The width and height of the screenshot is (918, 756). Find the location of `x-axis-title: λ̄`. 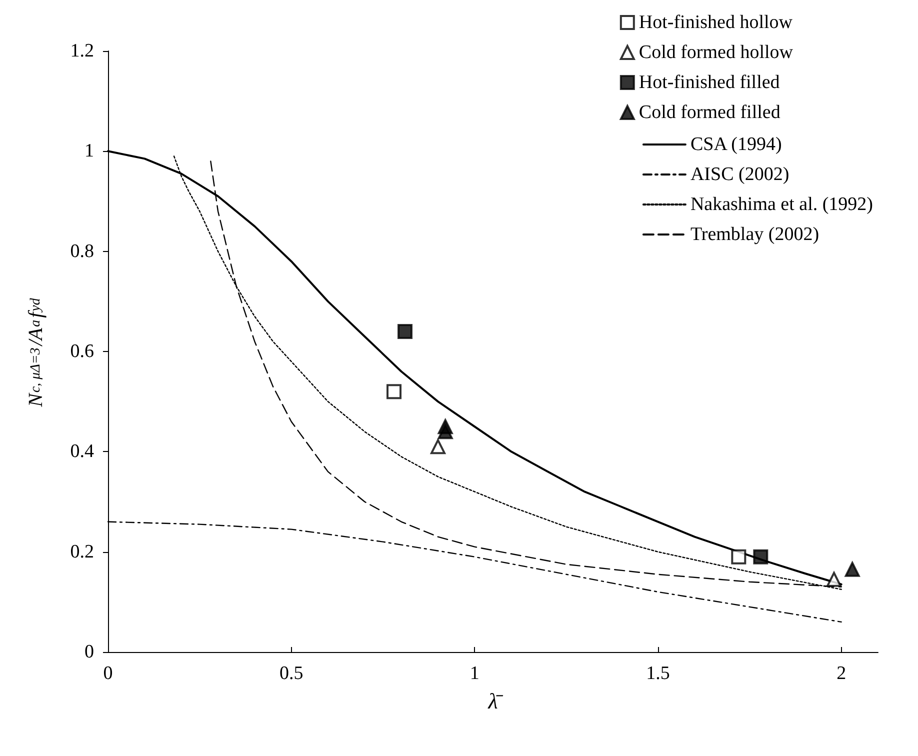

x-axis-title: λ̄ is located at coordinates (495, 701).